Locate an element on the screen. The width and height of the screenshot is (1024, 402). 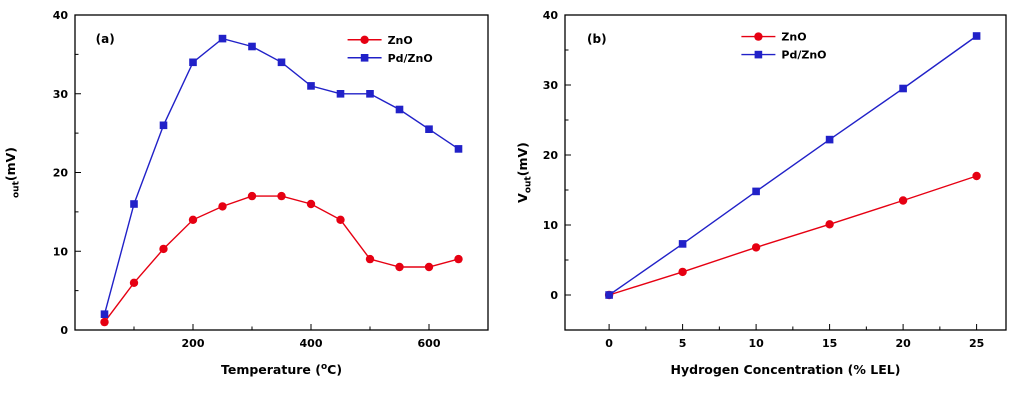
x-axis-label: Hydrogen Concentration (% LEL) is located at coordinates (786, 369).